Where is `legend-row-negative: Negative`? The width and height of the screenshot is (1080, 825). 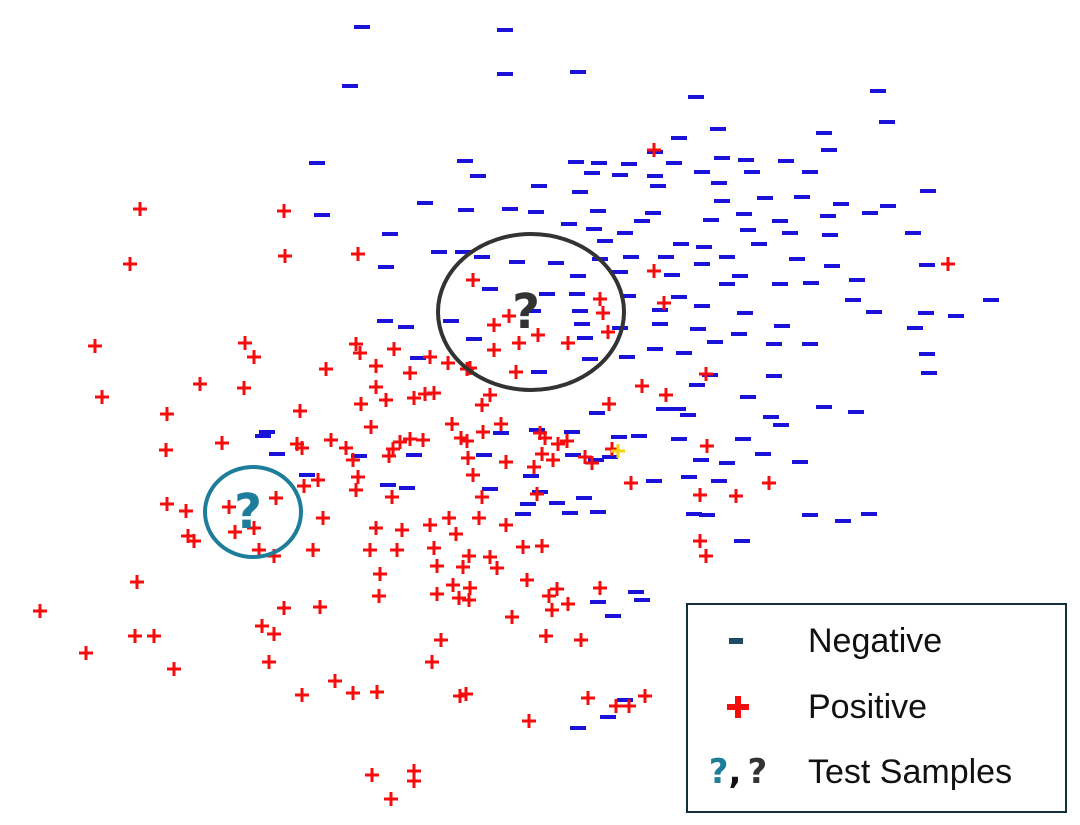 legend-row-negative: Negative is located at coordinates (876, 641).